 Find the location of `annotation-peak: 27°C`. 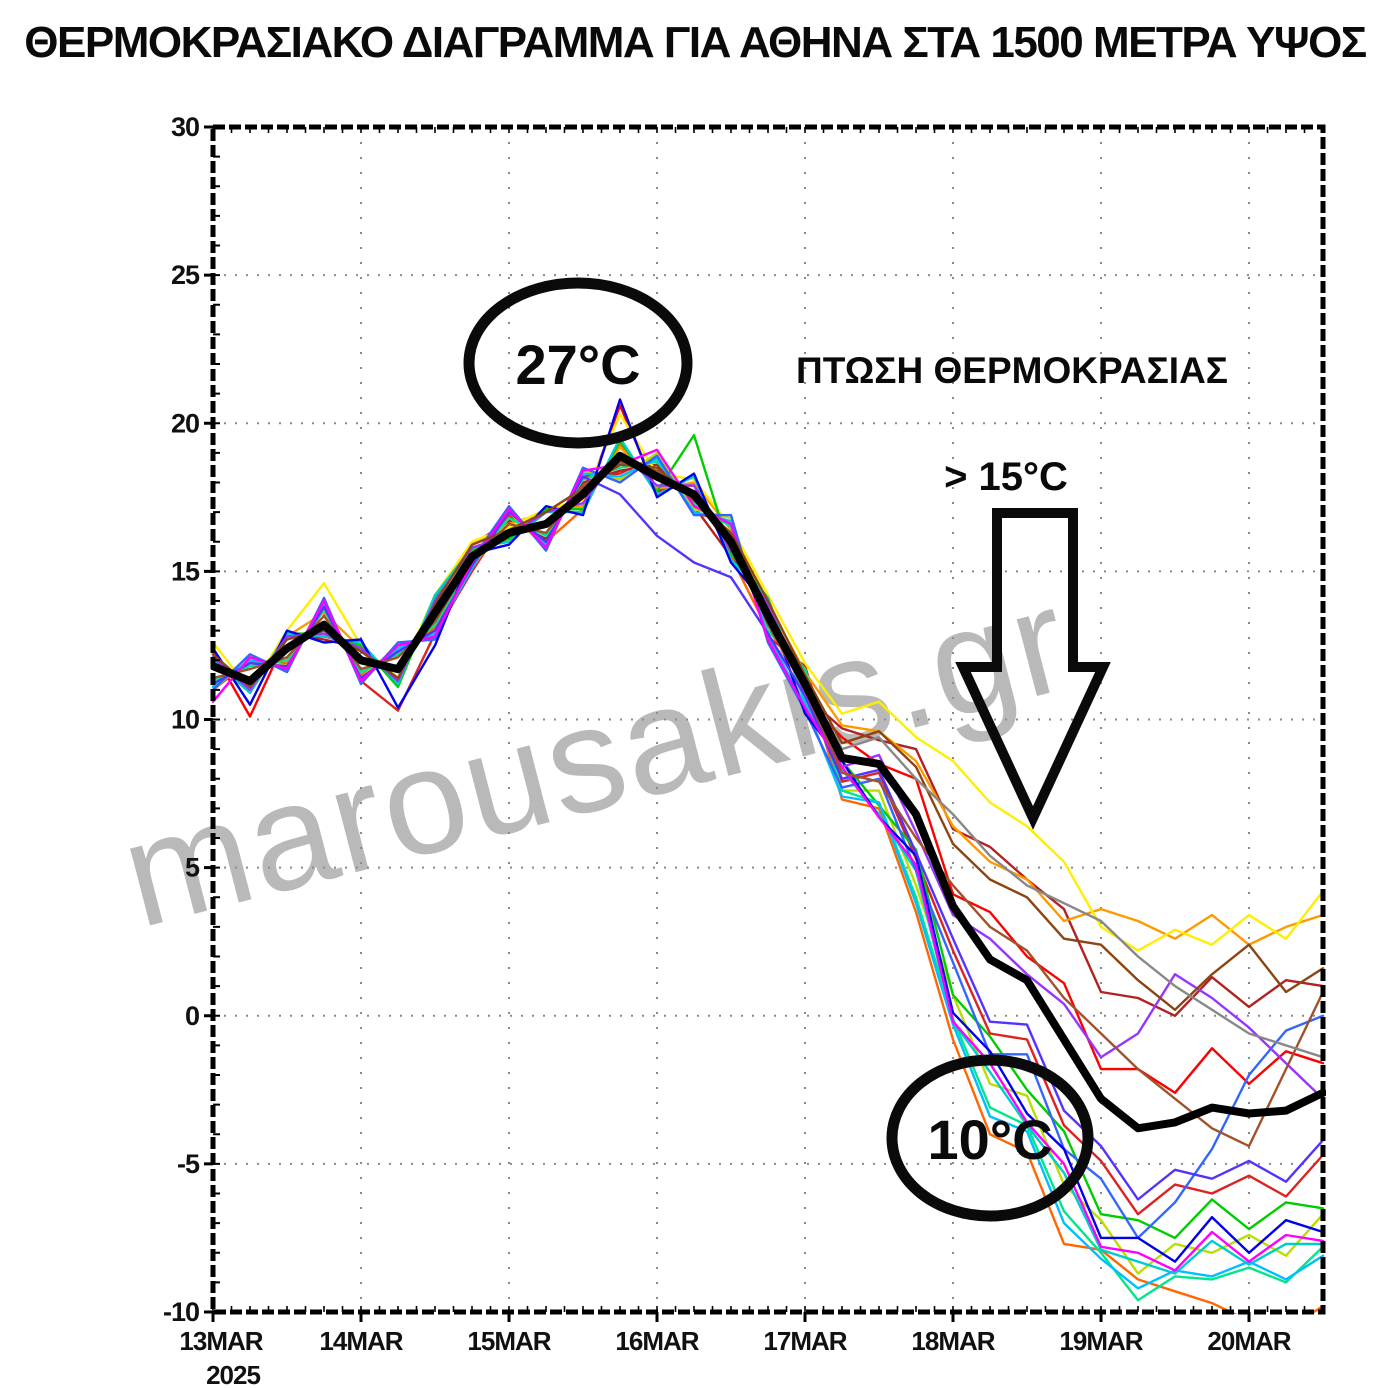

annotation-peak: 27°C is located at coordinates (578, 363).